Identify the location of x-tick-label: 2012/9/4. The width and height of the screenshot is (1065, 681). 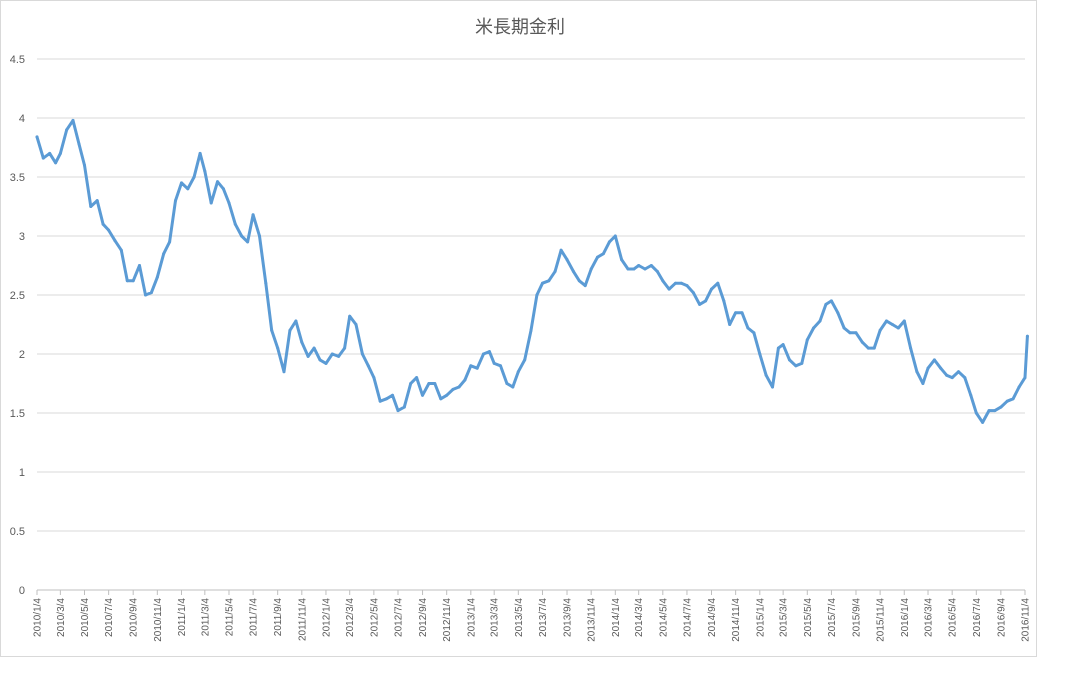
(423, 617).